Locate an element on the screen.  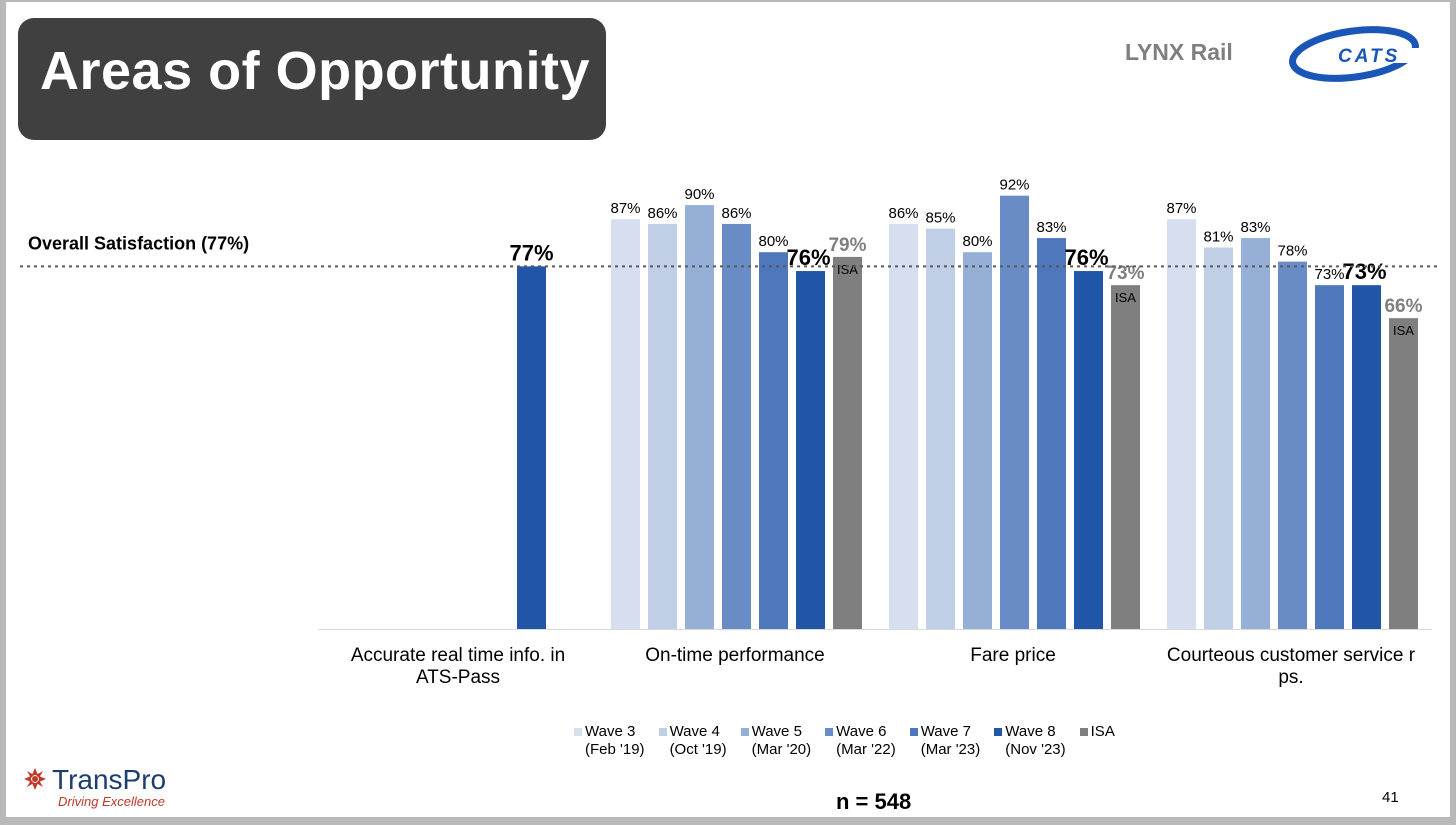
legend-item-wave6: Wave 6 (Mar '22) is located at coordinates (860, 741).